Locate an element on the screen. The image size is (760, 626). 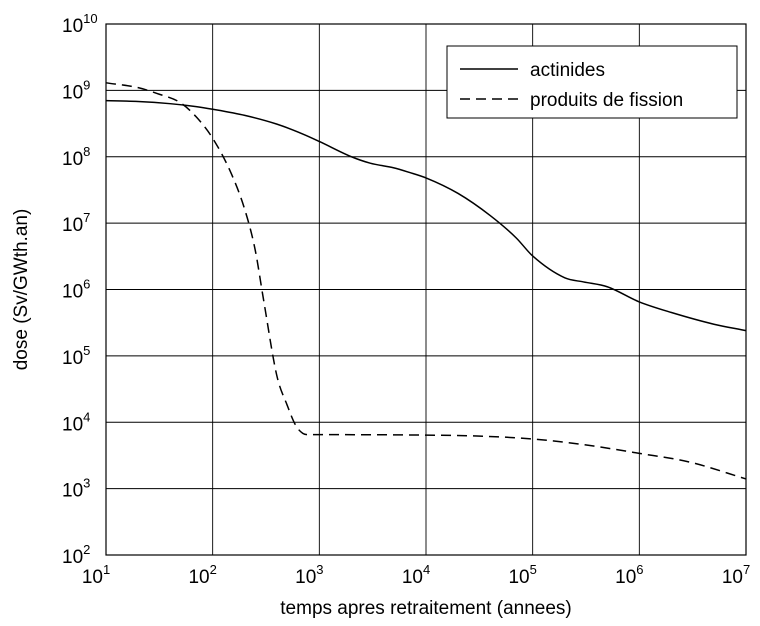
x-tick-label: 10⁴ is located at coordinates (416, 575).